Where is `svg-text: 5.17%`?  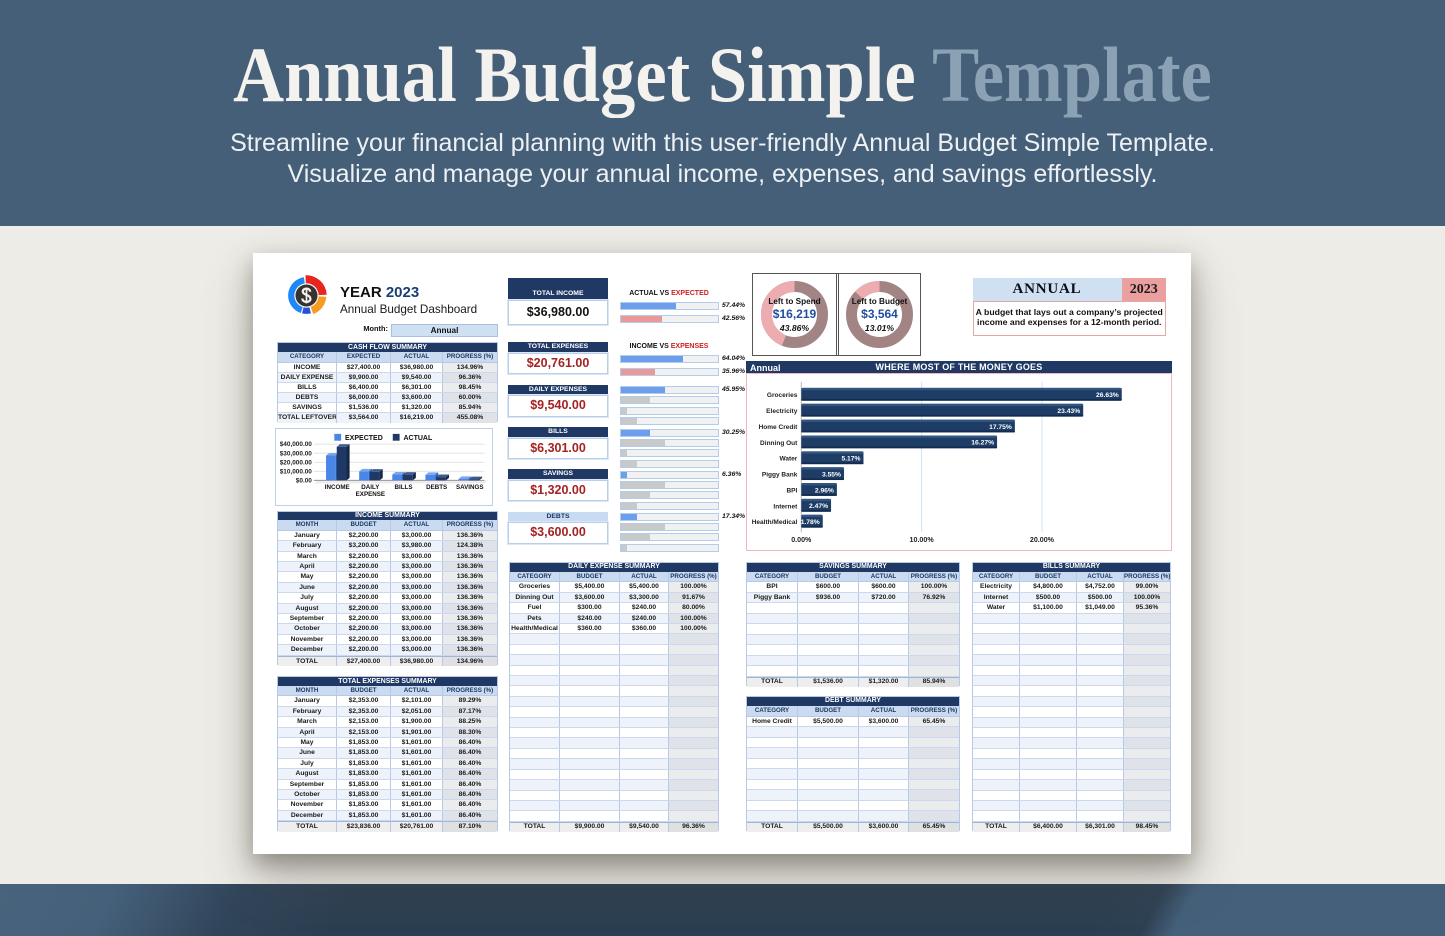 svg-text: 5.17% is located at coordinates (850, 459).